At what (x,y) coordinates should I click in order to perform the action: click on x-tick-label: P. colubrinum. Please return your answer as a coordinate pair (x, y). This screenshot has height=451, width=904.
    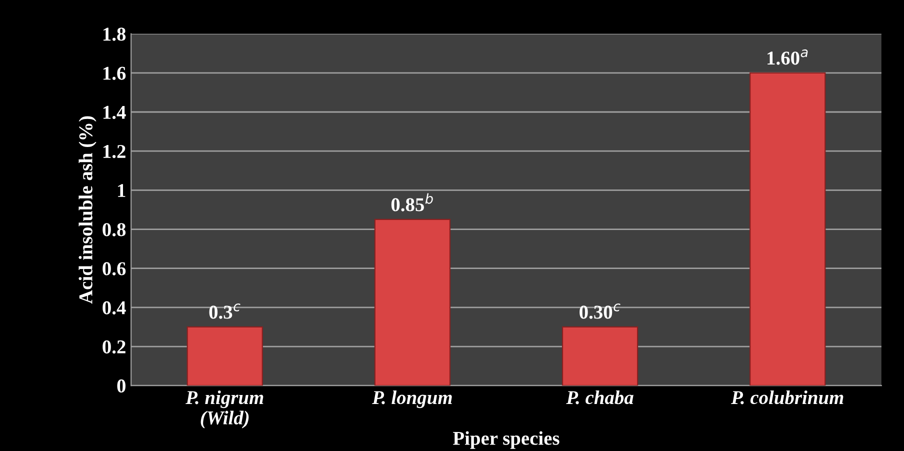
    Looking at the image, I should click on (787, 397).